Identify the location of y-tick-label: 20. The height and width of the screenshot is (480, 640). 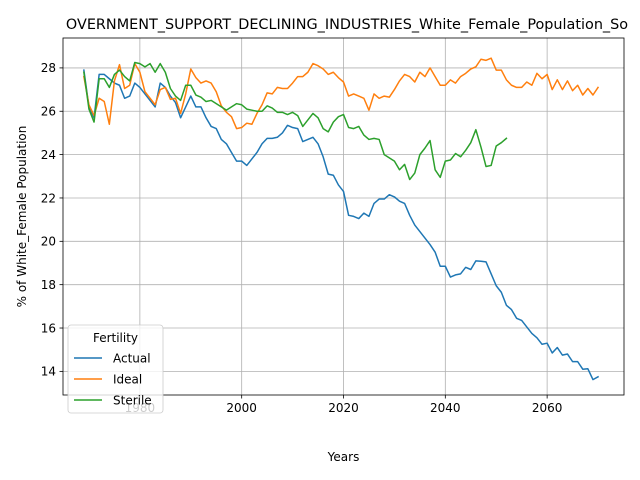
(48, 242).